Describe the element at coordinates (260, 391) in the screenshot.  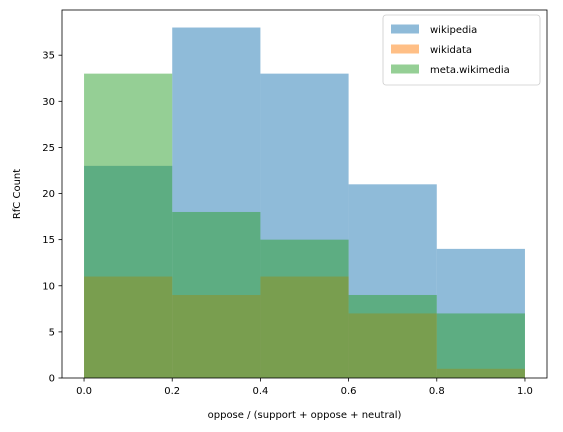
I see `x-tick-label: 0.4` at that location.